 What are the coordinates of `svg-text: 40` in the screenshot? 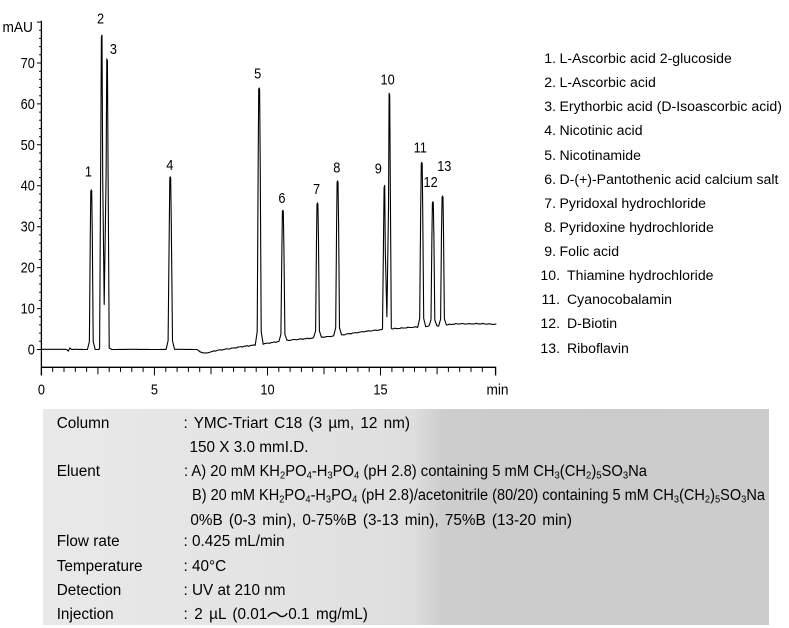 It's located at (28, 185).